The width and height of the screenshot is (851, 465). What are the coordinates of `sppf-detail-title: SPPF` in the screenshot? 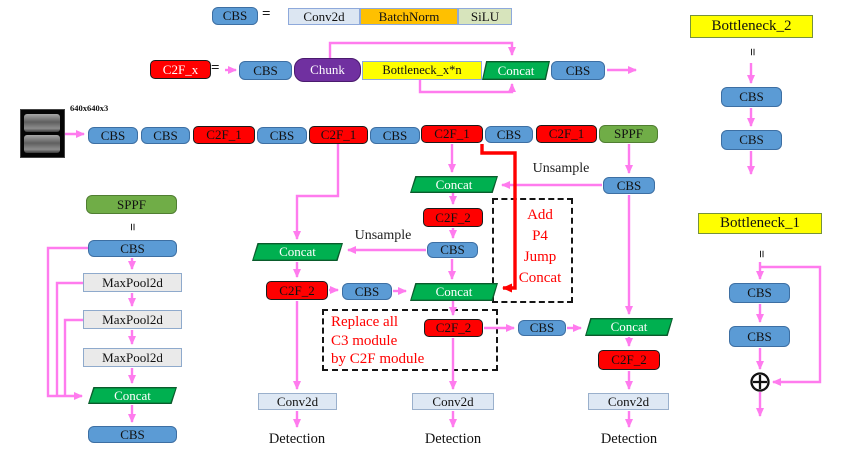 It's located at (131, 204).